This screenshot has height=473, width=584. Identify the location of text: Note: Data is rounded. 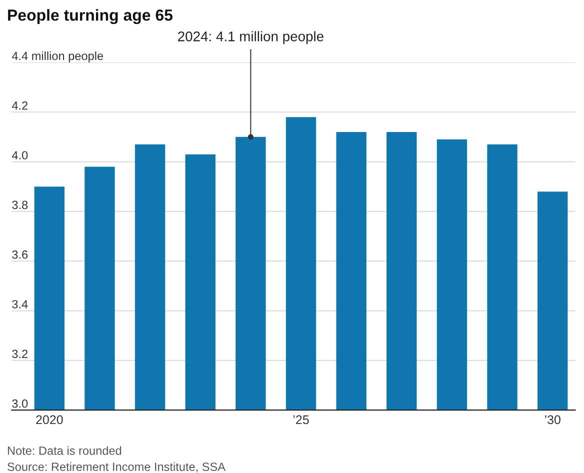
(65, 450).